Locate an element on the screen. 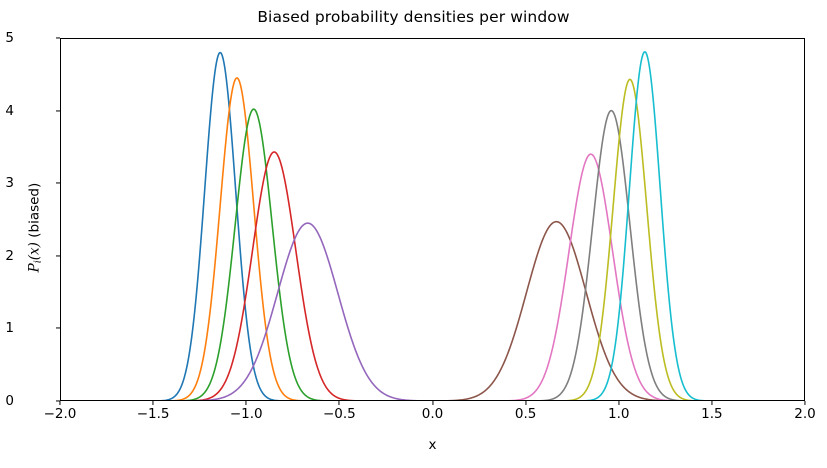  x-tick-label: 1.5 is located at coordinates (712, 414).